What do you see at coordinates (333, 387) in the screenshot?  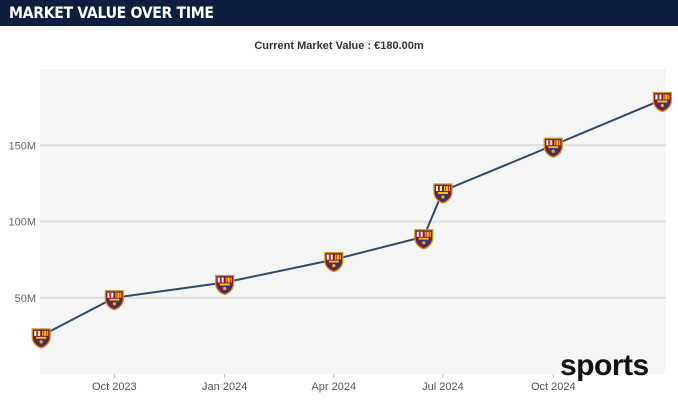 I see `x-tick-label: Apr 2024` at bounding box center [333, 387].